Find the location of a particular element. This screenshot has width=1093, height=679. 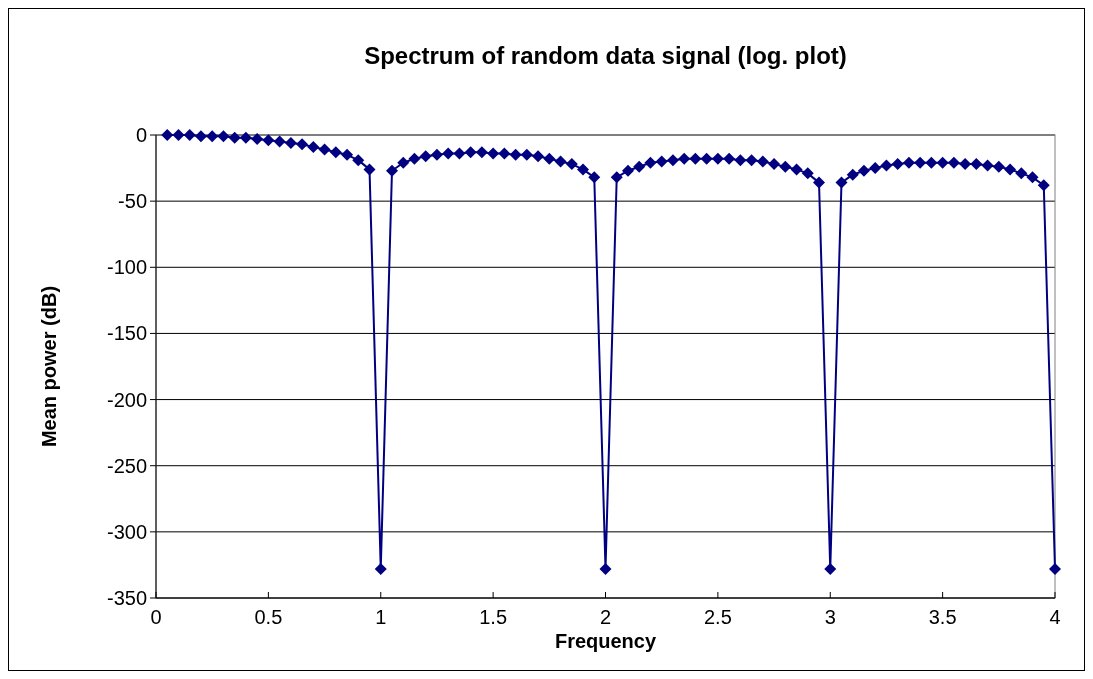

y-tick-label: -250 is located at coordinates (126, 465).